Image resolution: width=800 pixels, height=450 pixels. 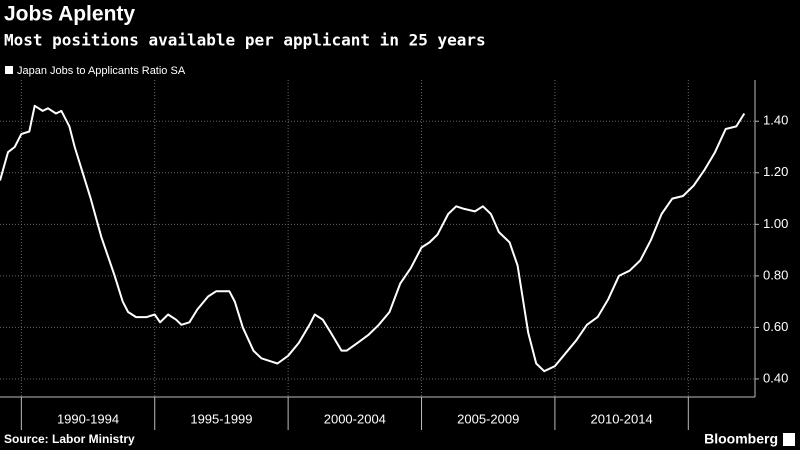 What do you see at coordinates (741, 439) in the screenshot?
I see `brand: Bloomberg` at bounding box center [741, 439].